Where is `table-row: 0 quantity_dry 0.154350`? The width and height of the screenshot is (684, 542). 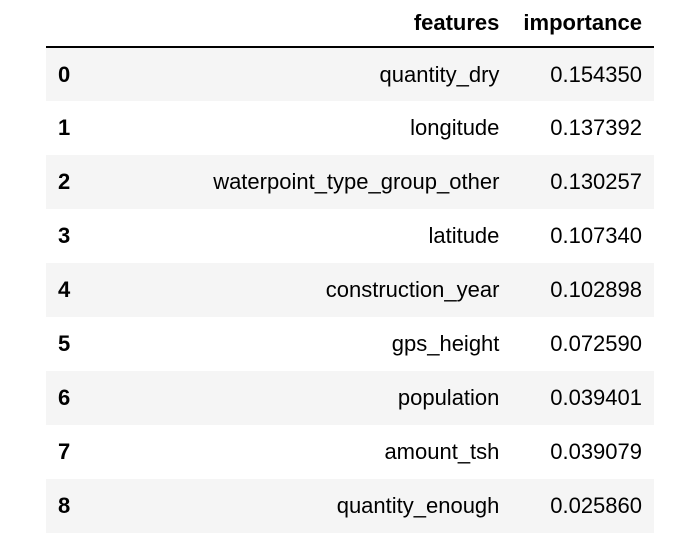
table-row: 0 quantity_dry 0.154350 is located at coordinates (350, 74).